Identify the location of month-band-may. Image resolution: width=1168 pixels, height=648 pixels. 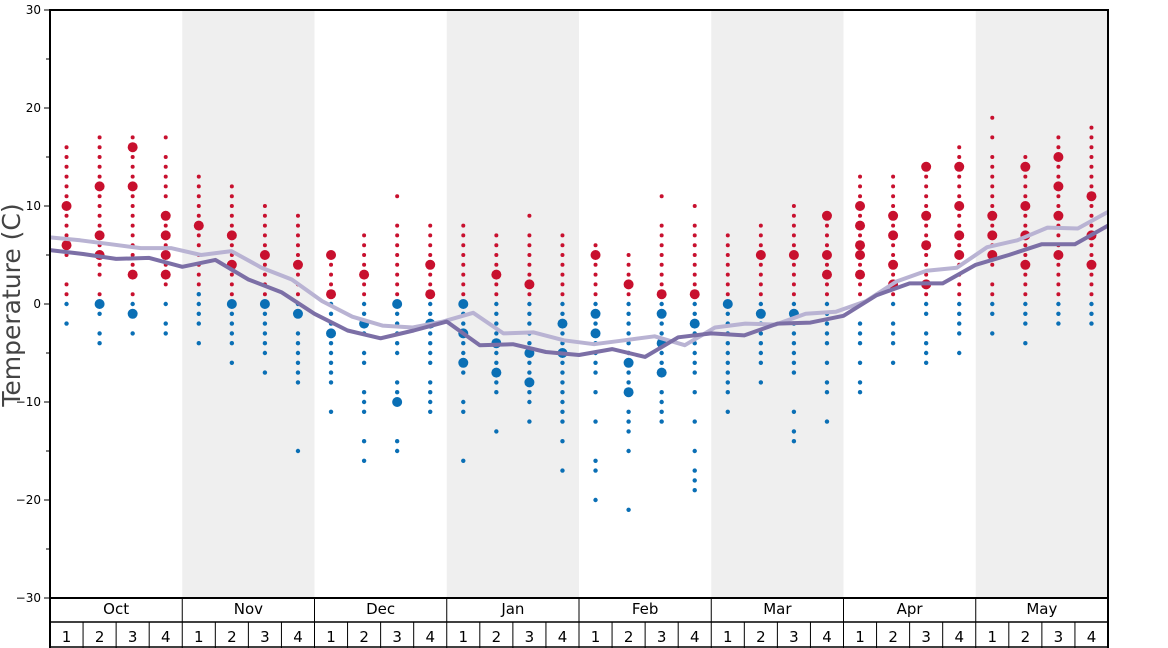
(1041, 304).